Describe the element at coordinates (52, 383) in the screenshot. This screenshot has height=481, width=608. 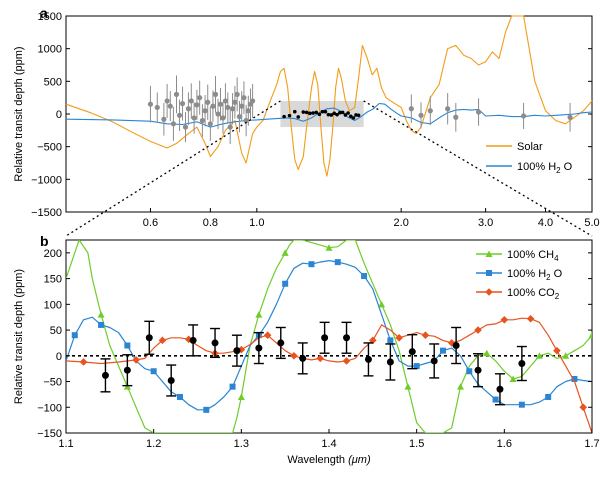
I see `y-tick-label-b: −50` at that location.